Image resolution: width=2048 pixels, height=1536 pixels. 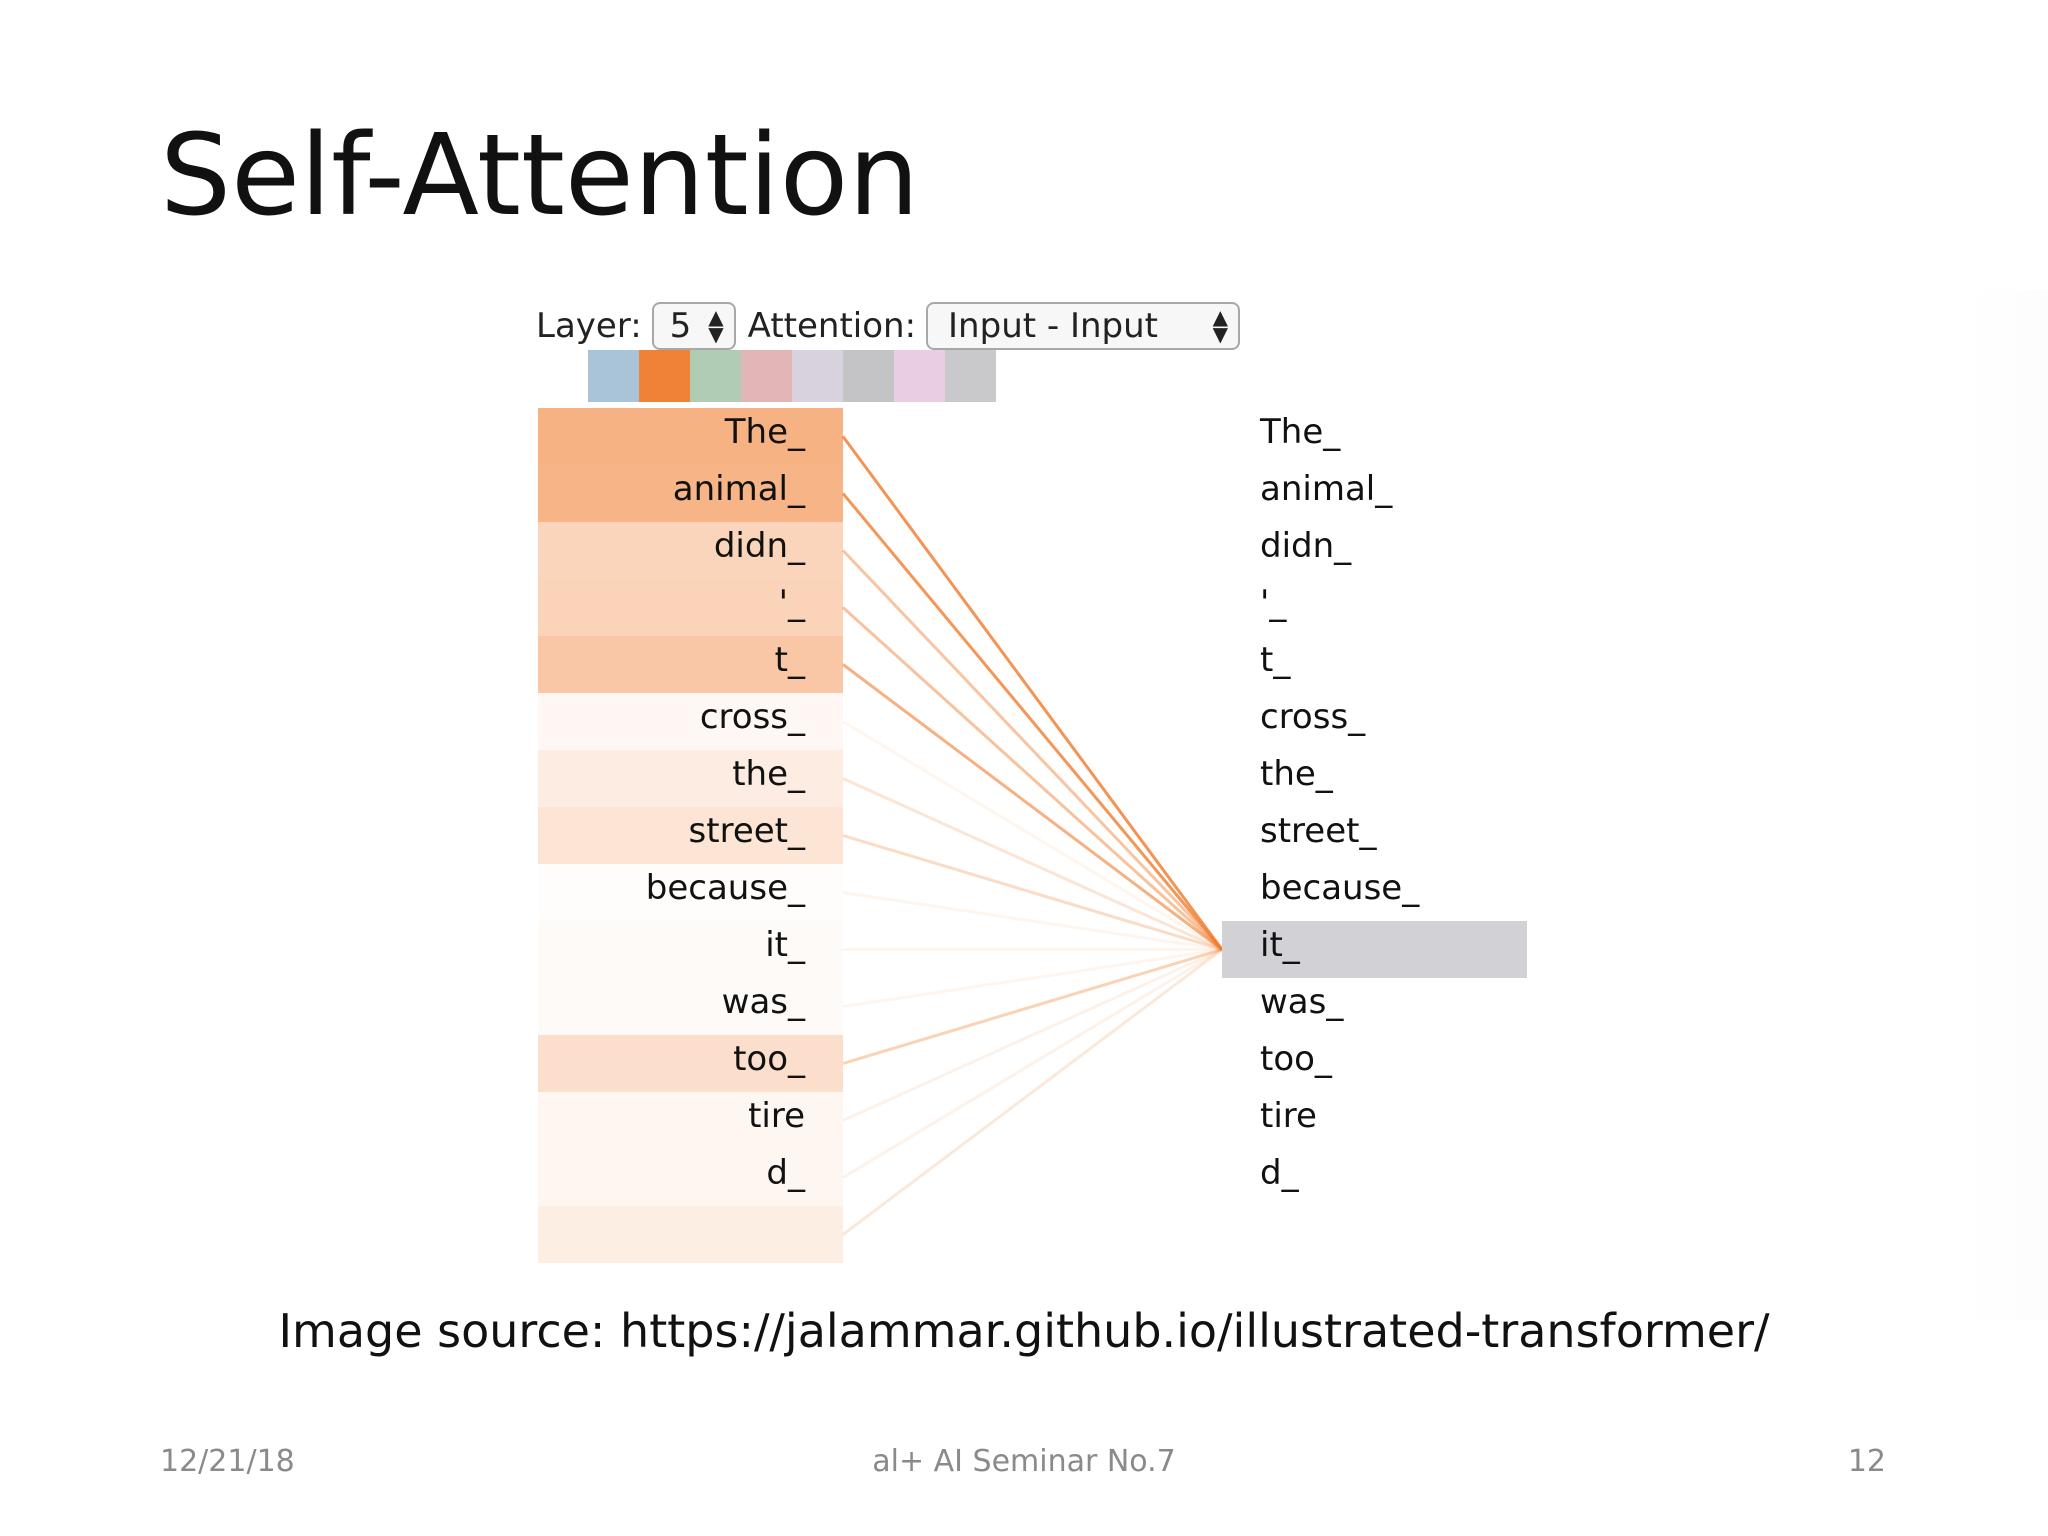 What do you see at coordinates (1053, 326) in the screenshot?
I see `attention-select-value: Input - Input` at bounding box center [1053, 326].